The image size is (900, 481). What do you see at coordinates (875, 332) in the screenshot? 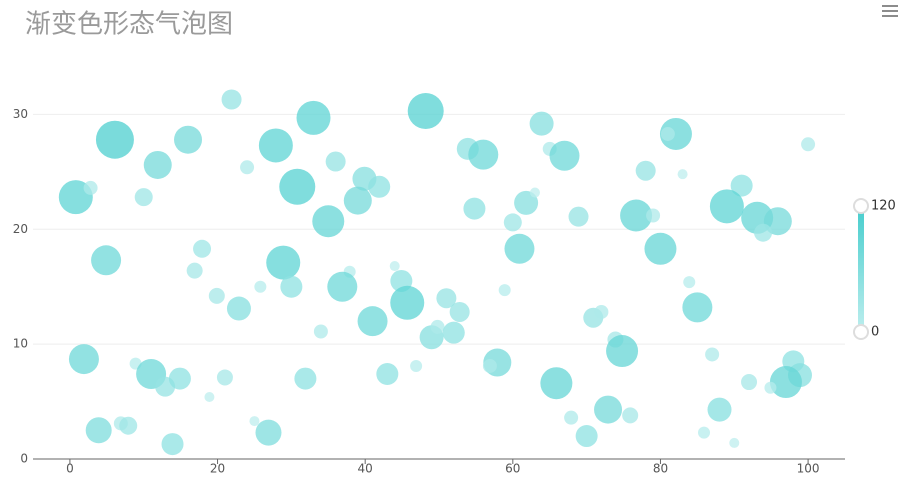
I see `visual-map-min: 0` at bounding box center [875, 332].